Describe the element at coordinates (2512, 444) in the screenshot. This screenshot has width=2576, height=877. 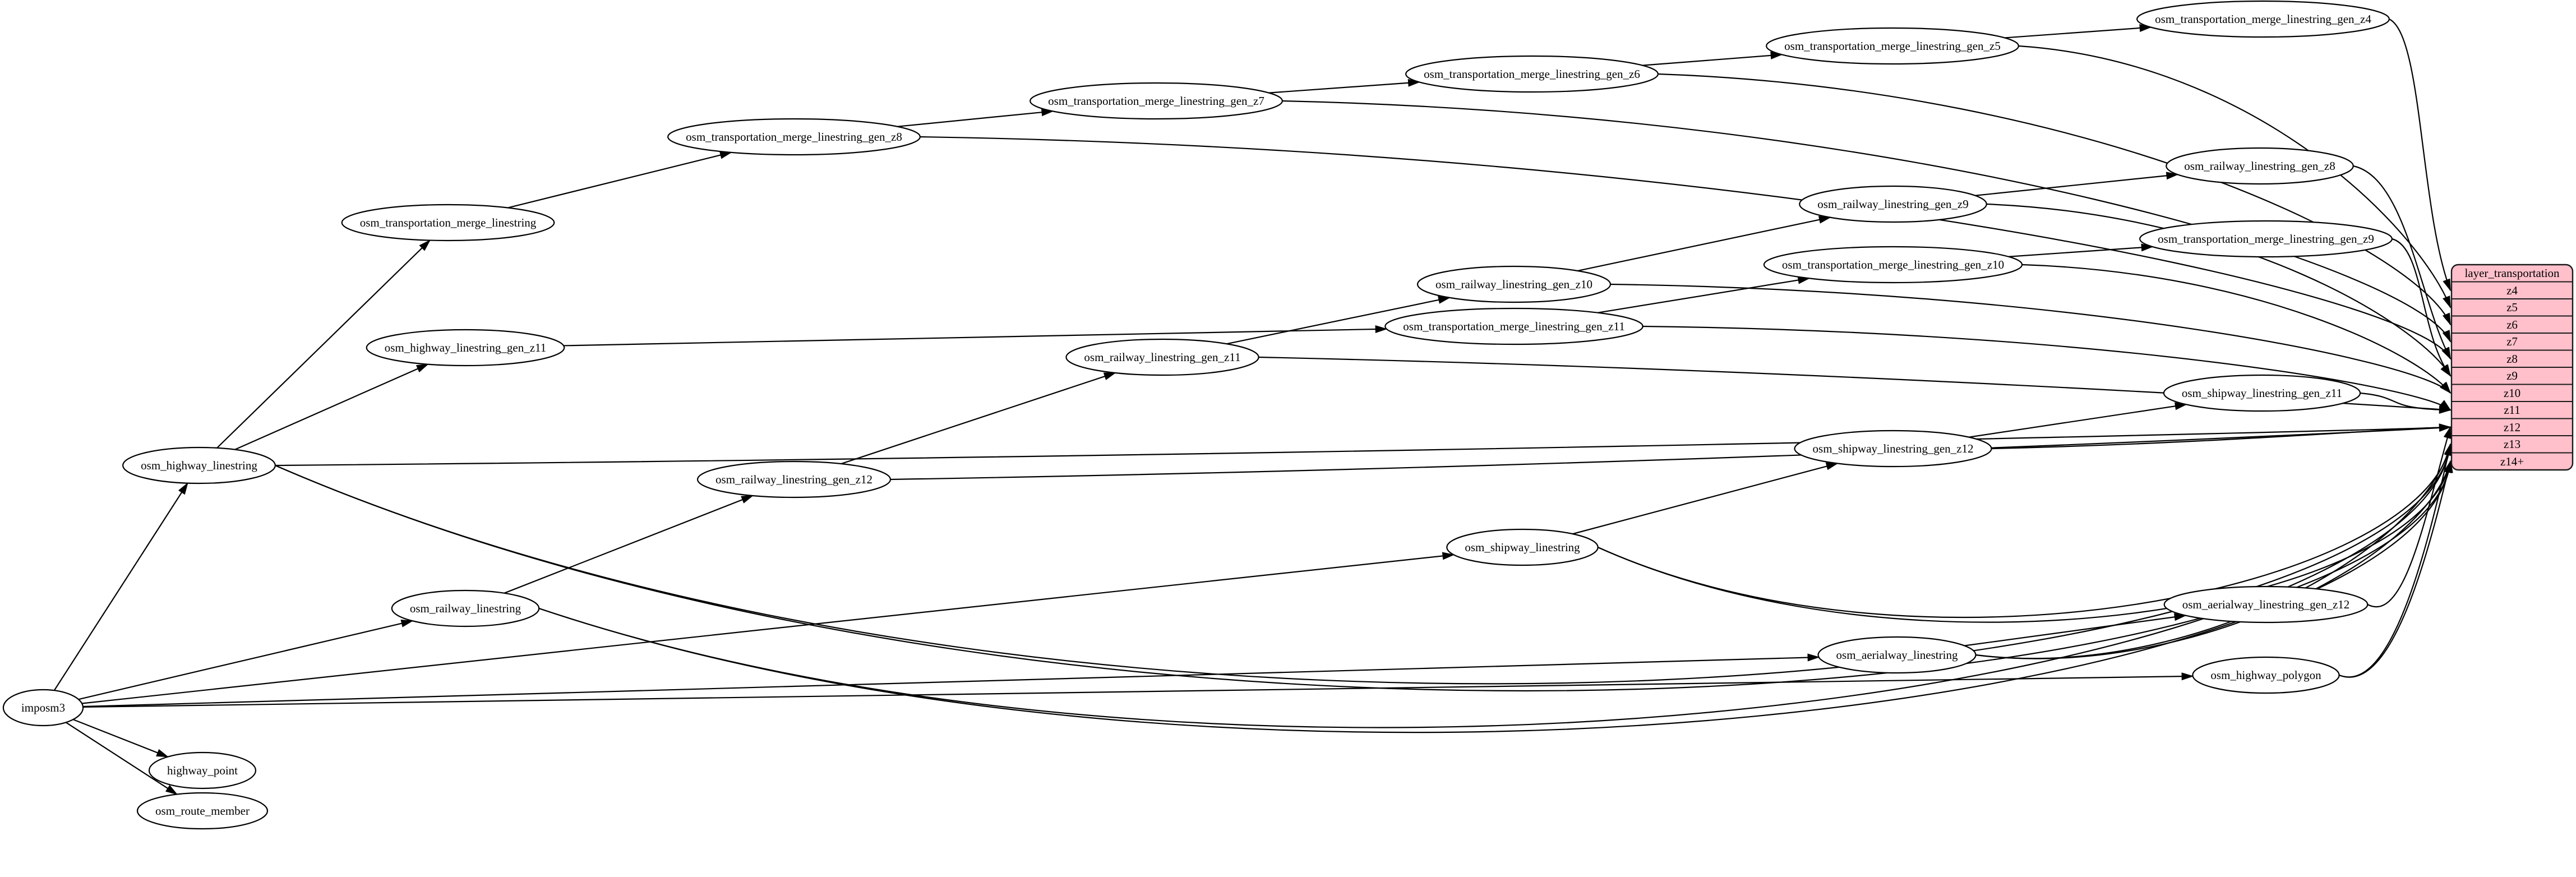
I see `table-row-z13: z13` at that location.